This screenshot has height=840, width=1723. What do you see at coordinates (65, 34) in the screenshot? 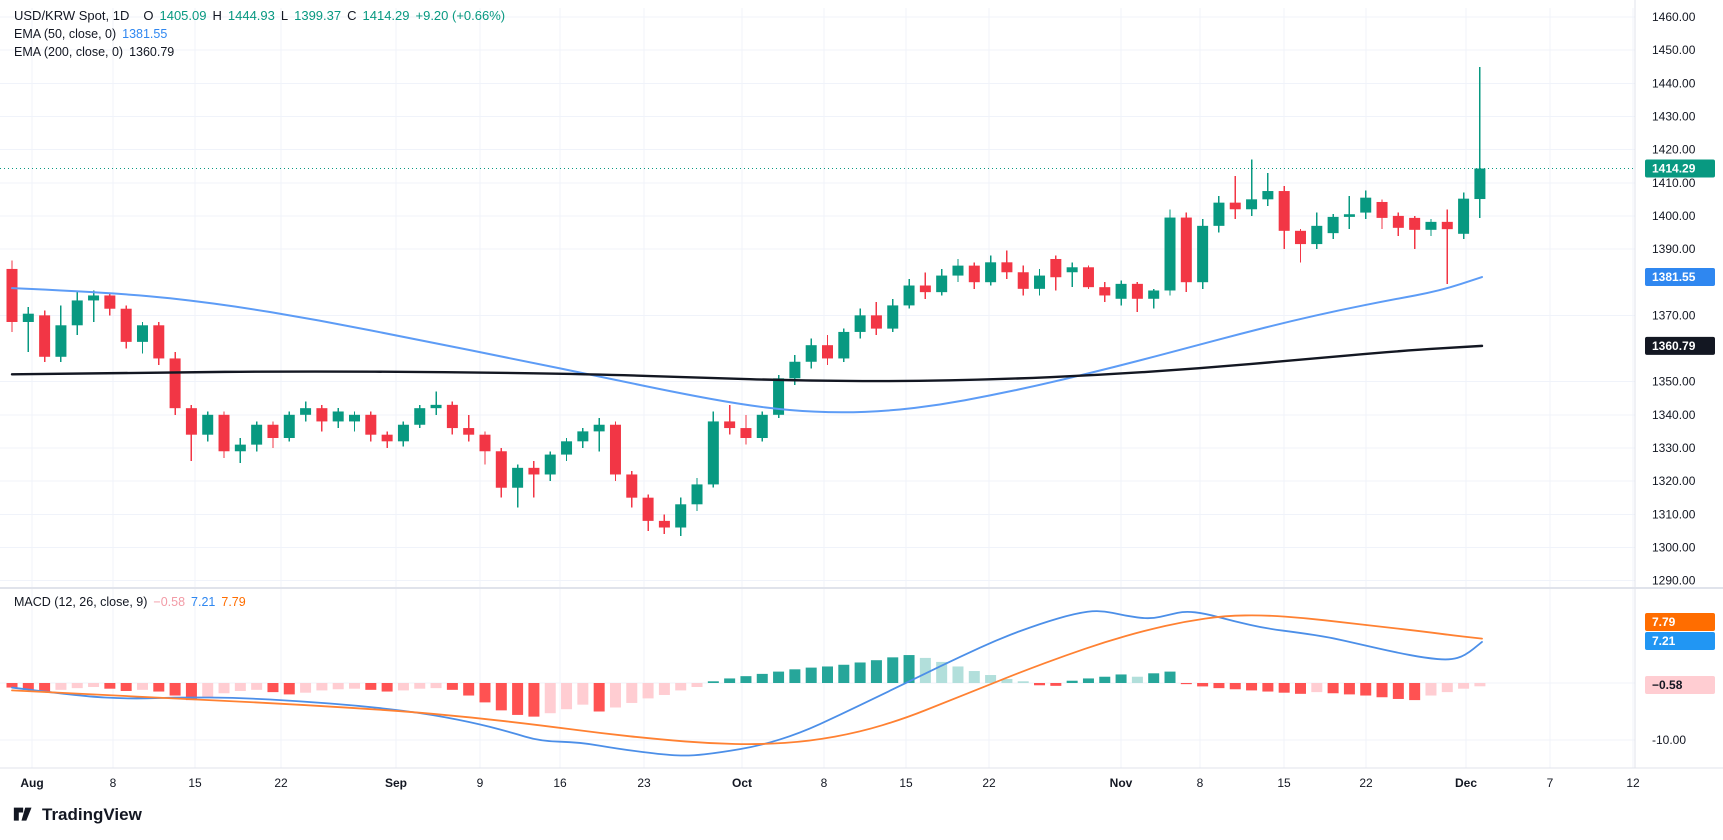
I see `ema50-label: EMA (50, close, 0)` at bounding box center [65, 34].